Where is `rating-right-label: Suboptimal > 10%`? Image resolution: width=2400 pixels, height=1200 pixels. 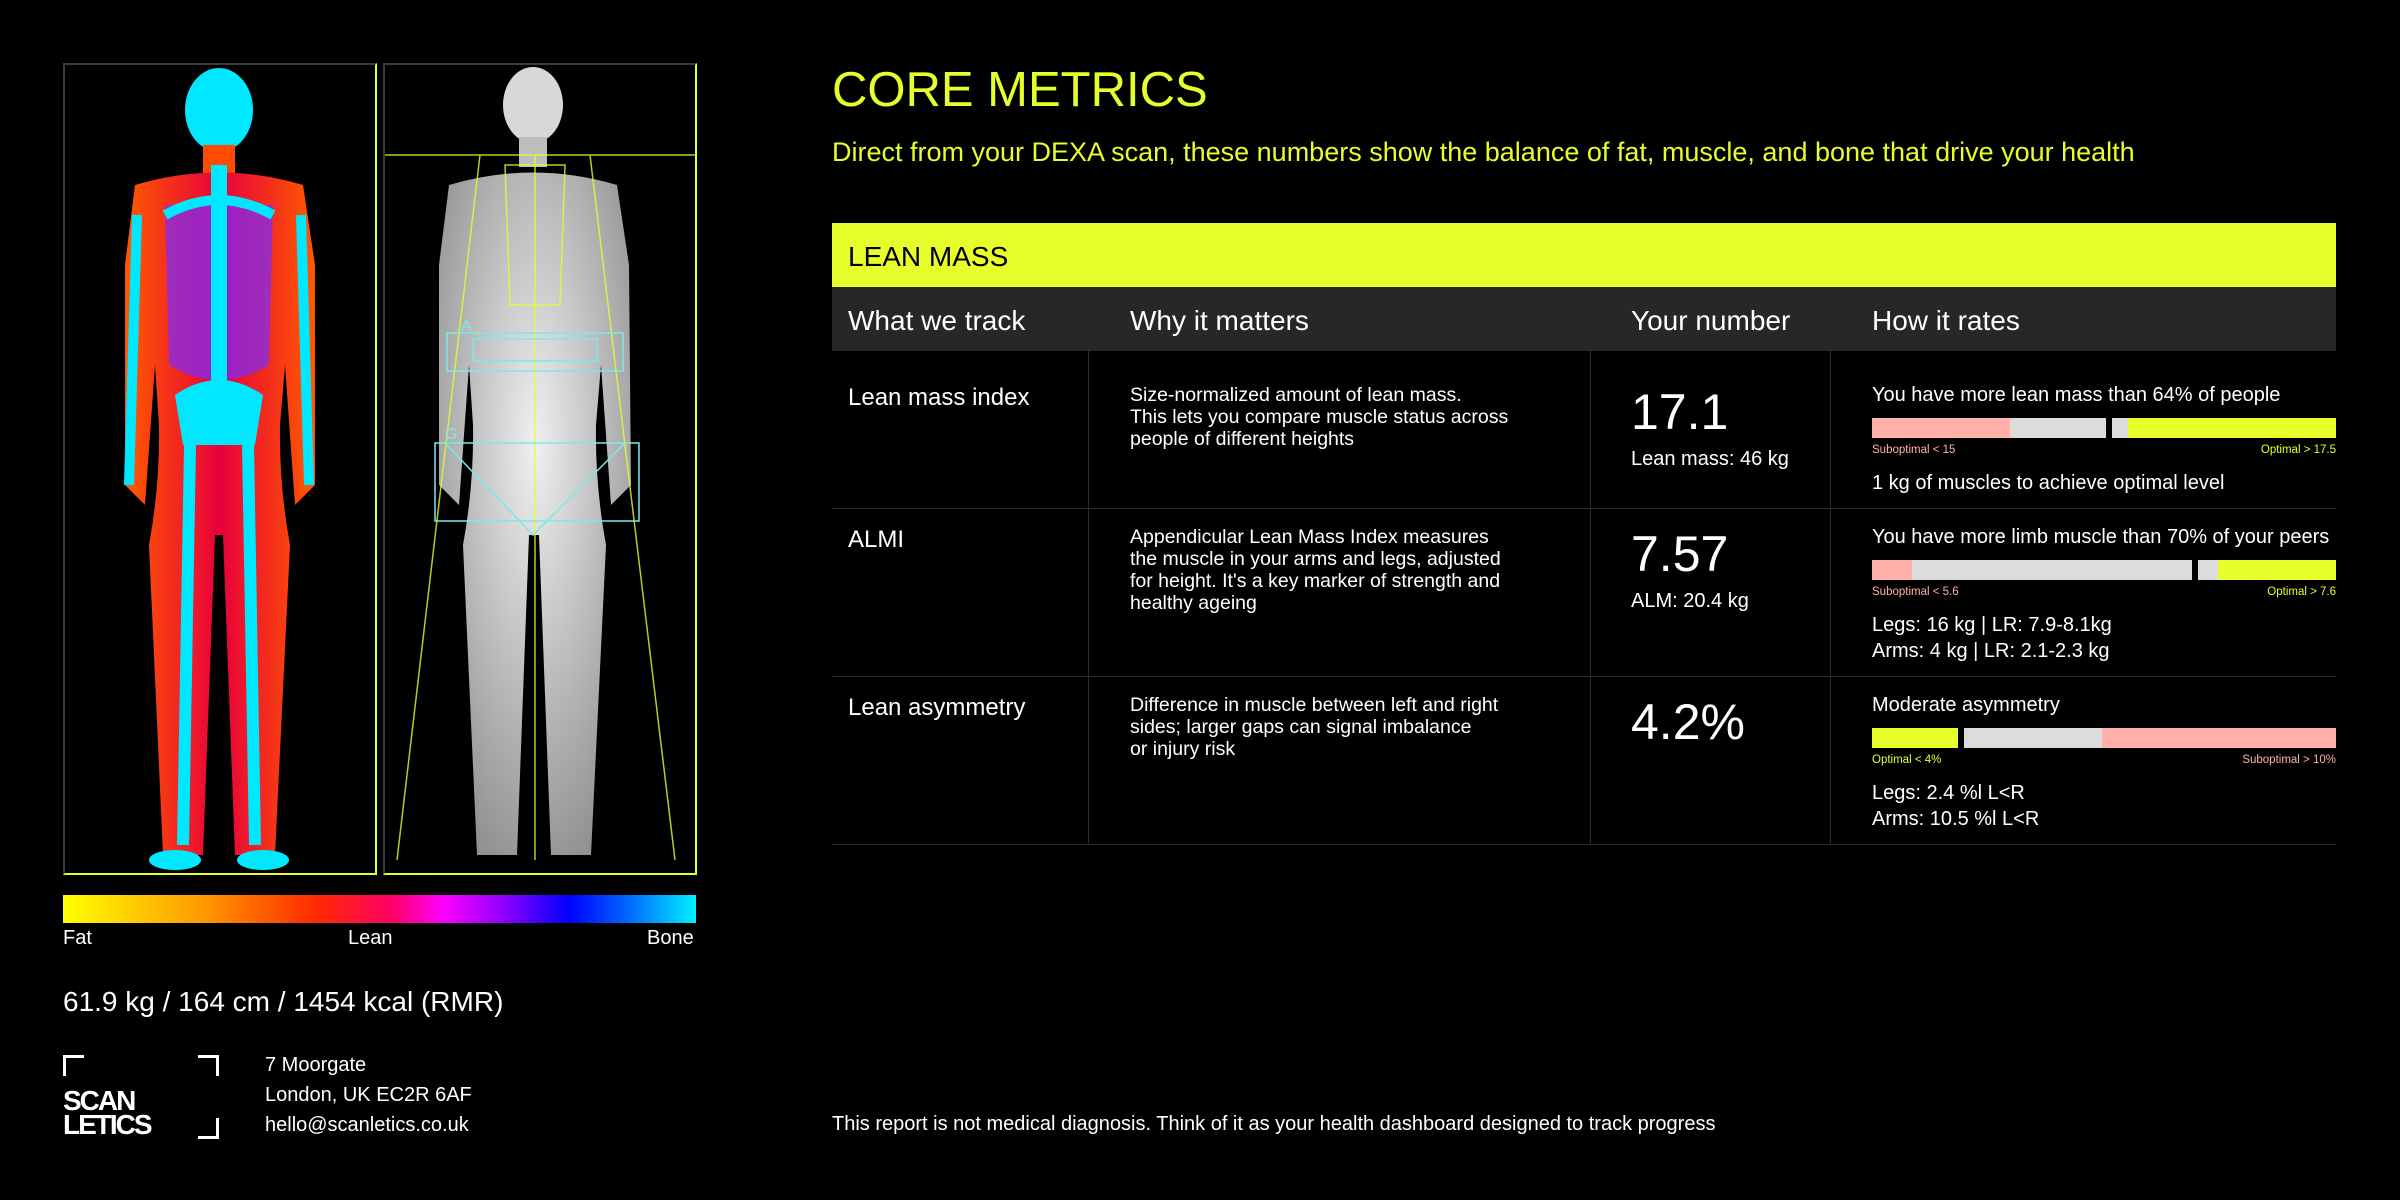
rating-right-label: Suboptimal > 10% is located at coordinates (2289, 760).